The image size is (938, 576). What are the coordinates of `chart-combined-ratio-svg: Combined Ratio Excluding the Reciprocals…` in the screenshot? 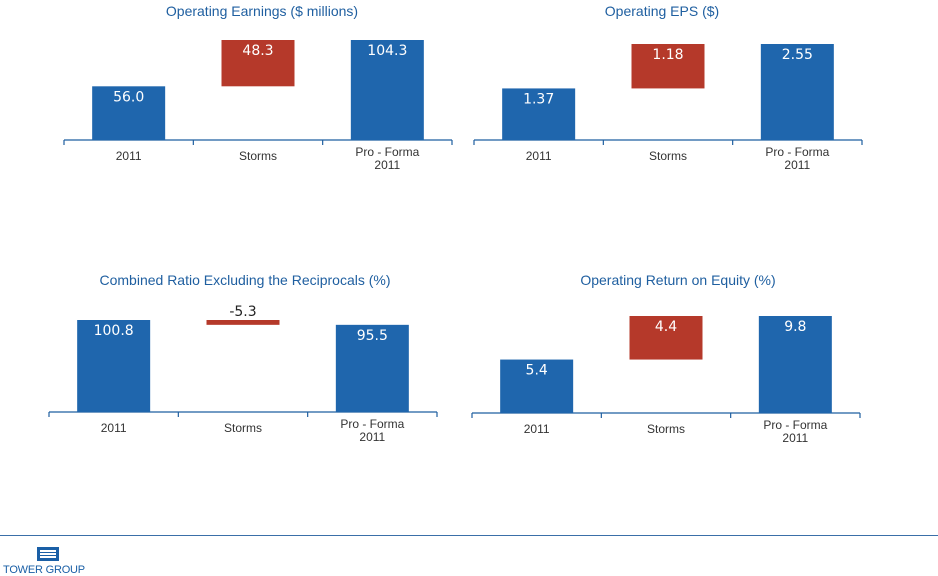 It's located at (243, 358).